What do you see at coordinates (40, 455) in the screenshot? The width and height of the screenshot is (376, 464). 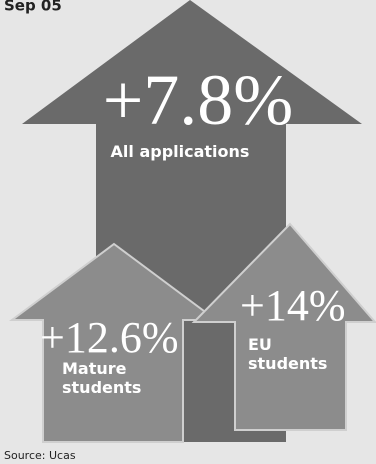 I see `source: Source: Ucas` at bounding box center [40, 455].